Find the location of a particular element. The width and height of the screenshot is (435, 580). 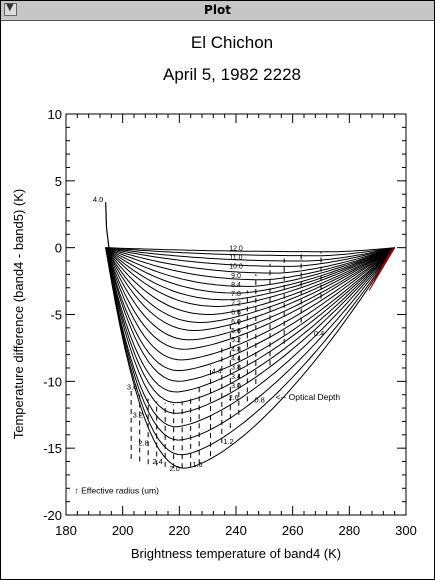

menu-arrow-icon: ▼ is located at coordinates (10, 7).